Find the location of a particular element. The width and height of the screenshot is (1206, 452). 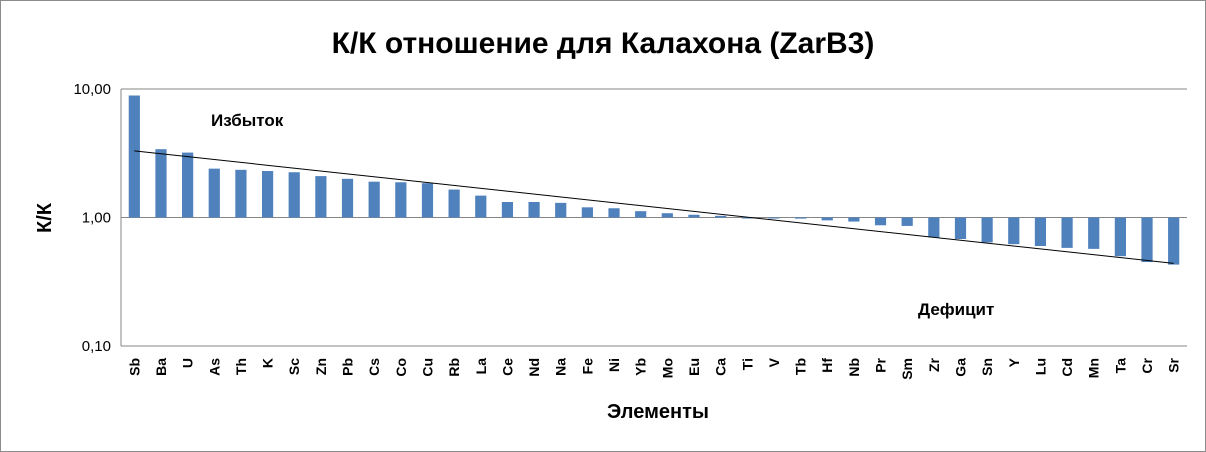

x-tick-label: Ti is located at coordinates (747, 364).